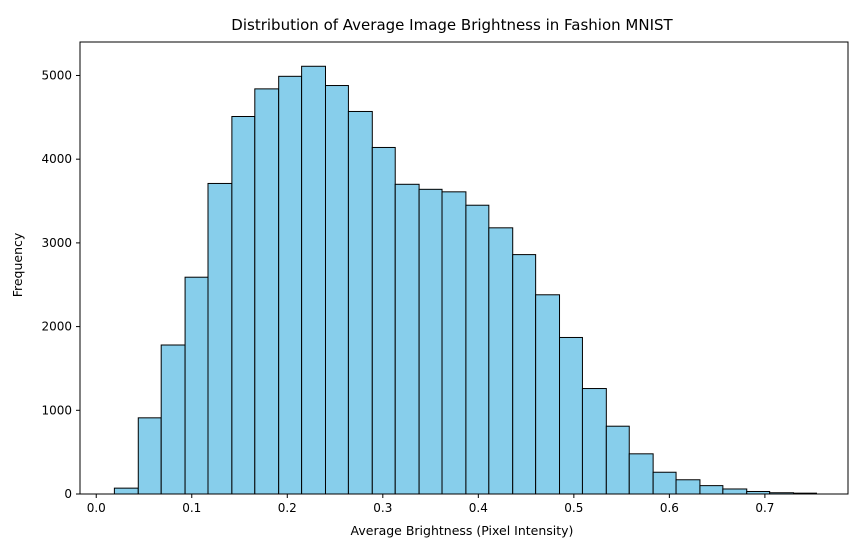 The height and width of the screenshot is (547, 859). Describe the element at coordinates (478, 508) in the screenshot. I see `x-tick-label: 0.4` at that location.